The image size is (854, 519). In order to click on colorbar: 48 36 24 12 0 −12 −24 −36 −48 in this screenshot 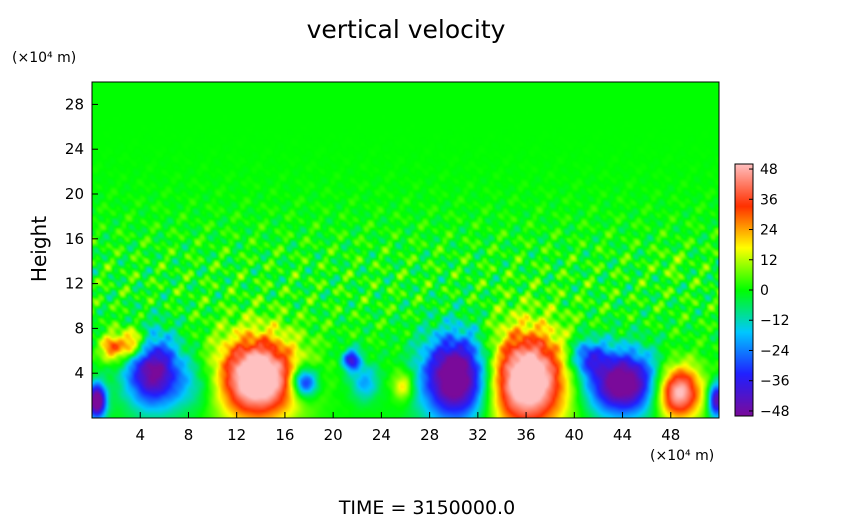, I will do `click(762, 291)`.